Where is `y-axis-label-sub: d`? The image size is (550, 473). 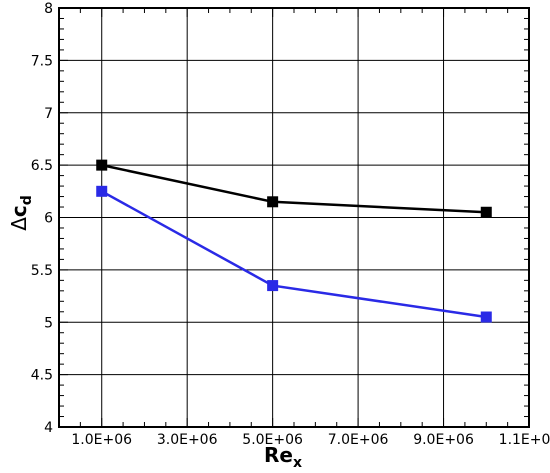 y-axis-label-sub: d is located at coordinates (27, 200).